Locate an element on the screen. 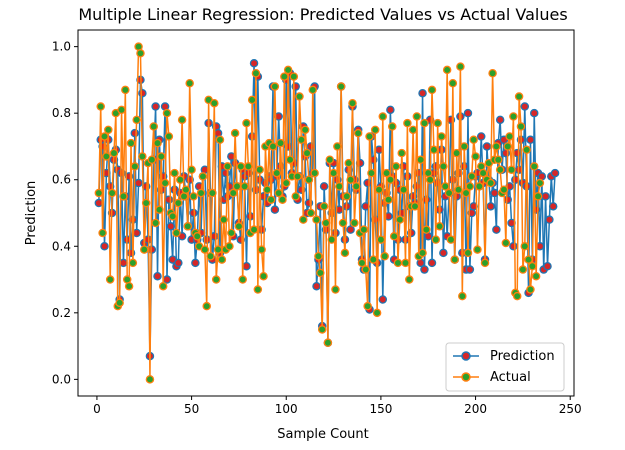 The width and height of the screenshot is (625, 450). y-axis-label: Prediction is located at coordinates (31, 213).